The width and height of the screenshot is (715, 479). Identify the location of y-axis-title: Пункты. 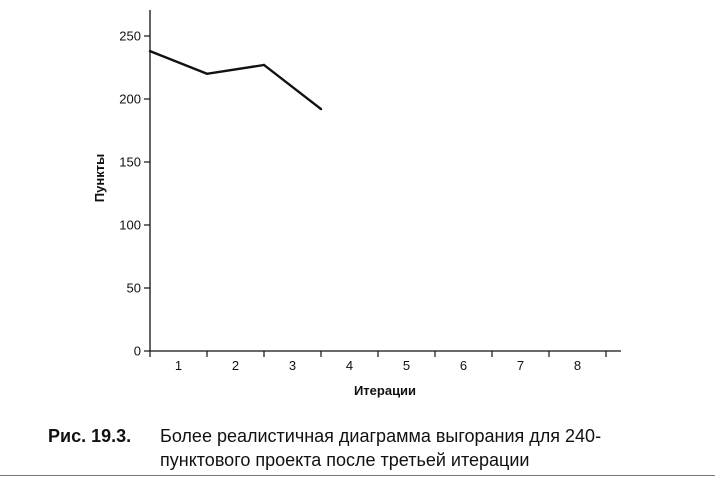
(99, 178).